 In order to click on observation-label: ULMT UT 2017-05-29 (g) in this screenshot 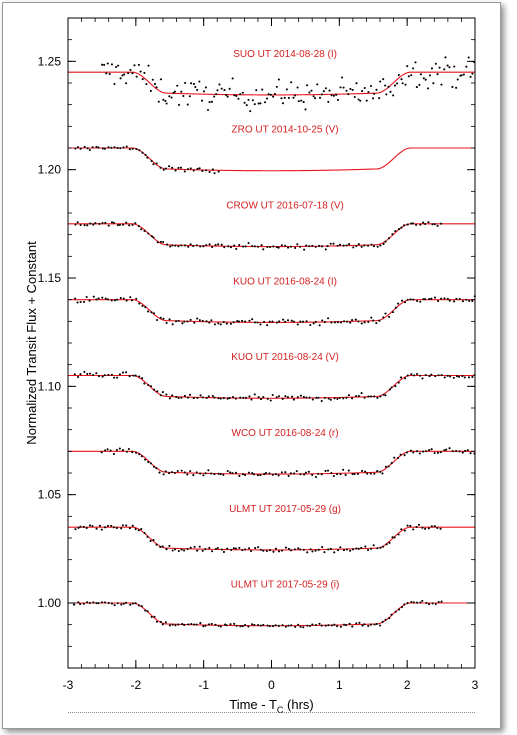, I will do `click(285, 509)`.